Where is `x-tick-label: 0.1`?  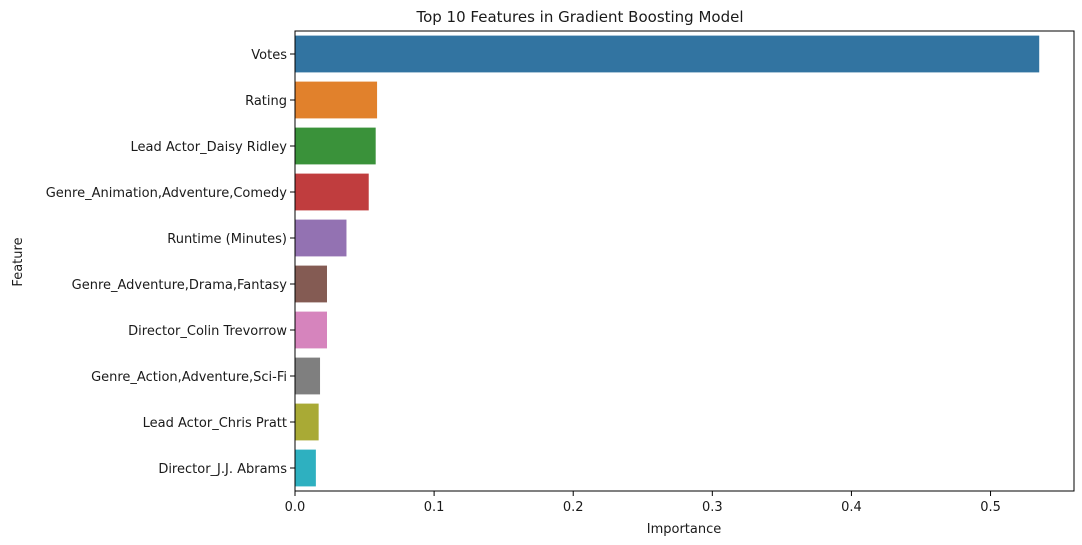
x-tick-label: 0.1 is located at coordinates (434, 507).